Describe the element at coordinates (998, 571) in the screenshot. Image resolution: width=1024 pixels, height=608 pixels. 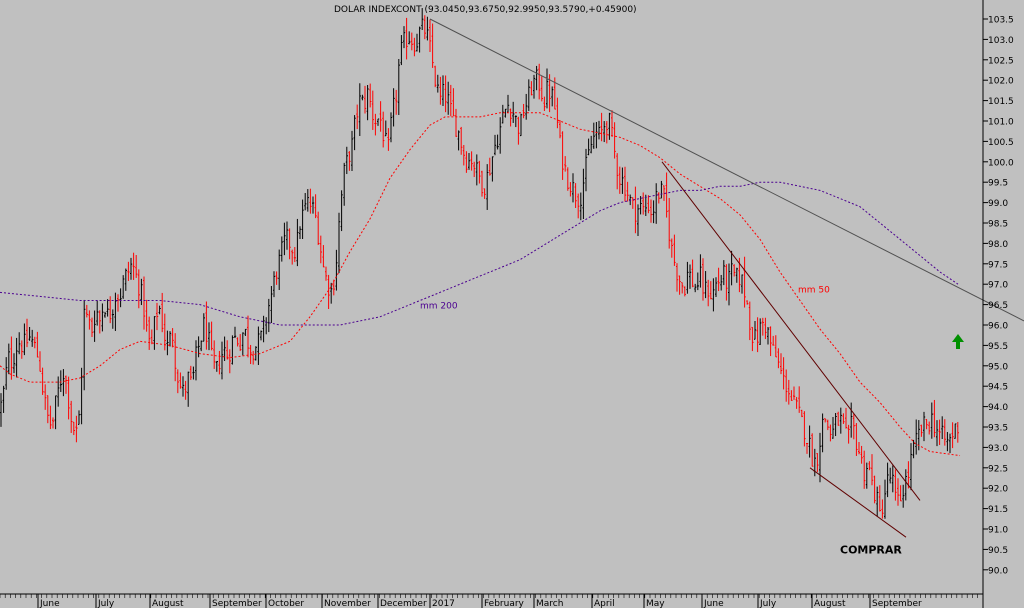
I see `y-tick-label: 90.0` at that location.